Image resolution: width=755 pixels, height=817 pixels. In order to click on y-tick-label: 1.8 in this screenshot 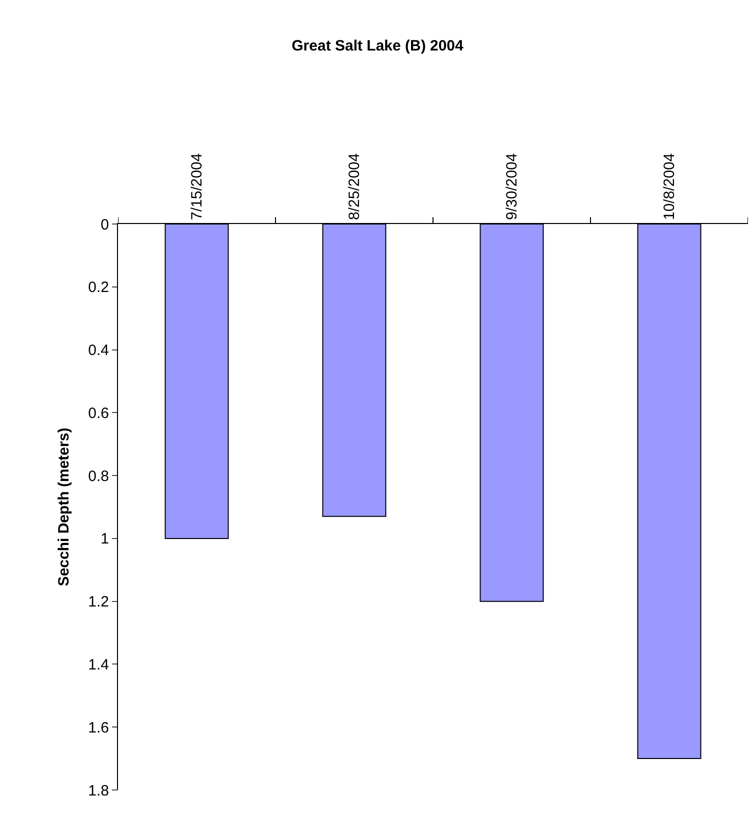, I will do `click(98, 791)`.